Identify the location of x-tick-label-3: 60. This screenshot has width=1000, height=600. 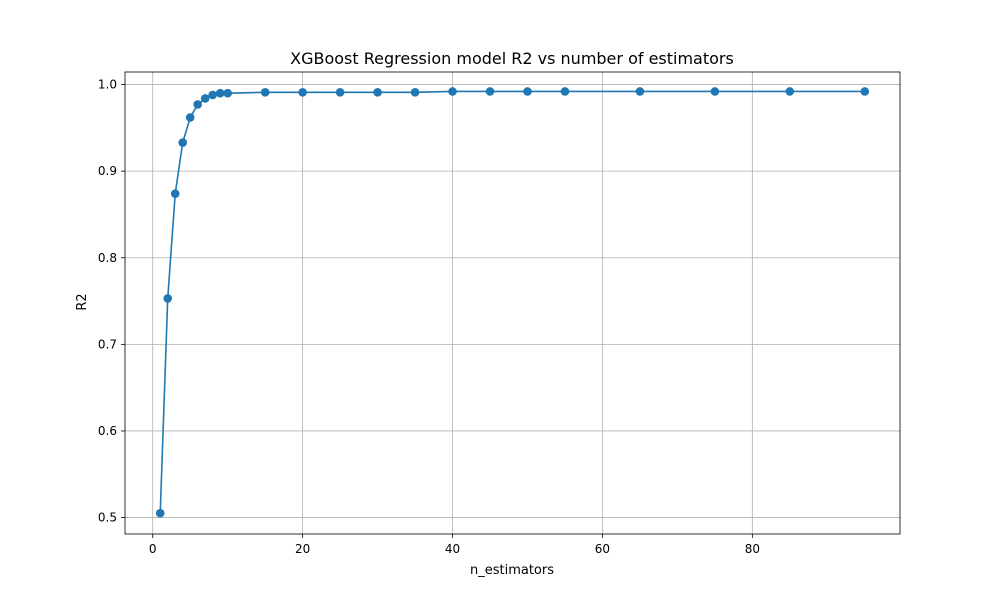
(602, 549).